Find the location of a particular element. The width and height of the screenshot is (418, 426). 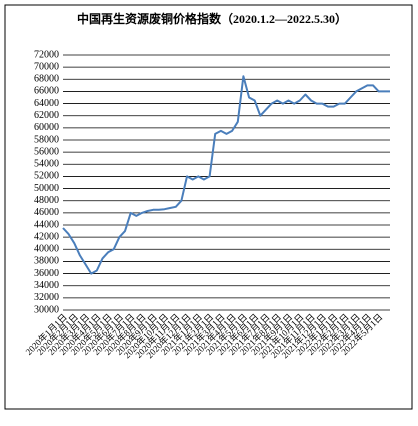

y-tick-label: 60000 is located at coordinates (46, 127).